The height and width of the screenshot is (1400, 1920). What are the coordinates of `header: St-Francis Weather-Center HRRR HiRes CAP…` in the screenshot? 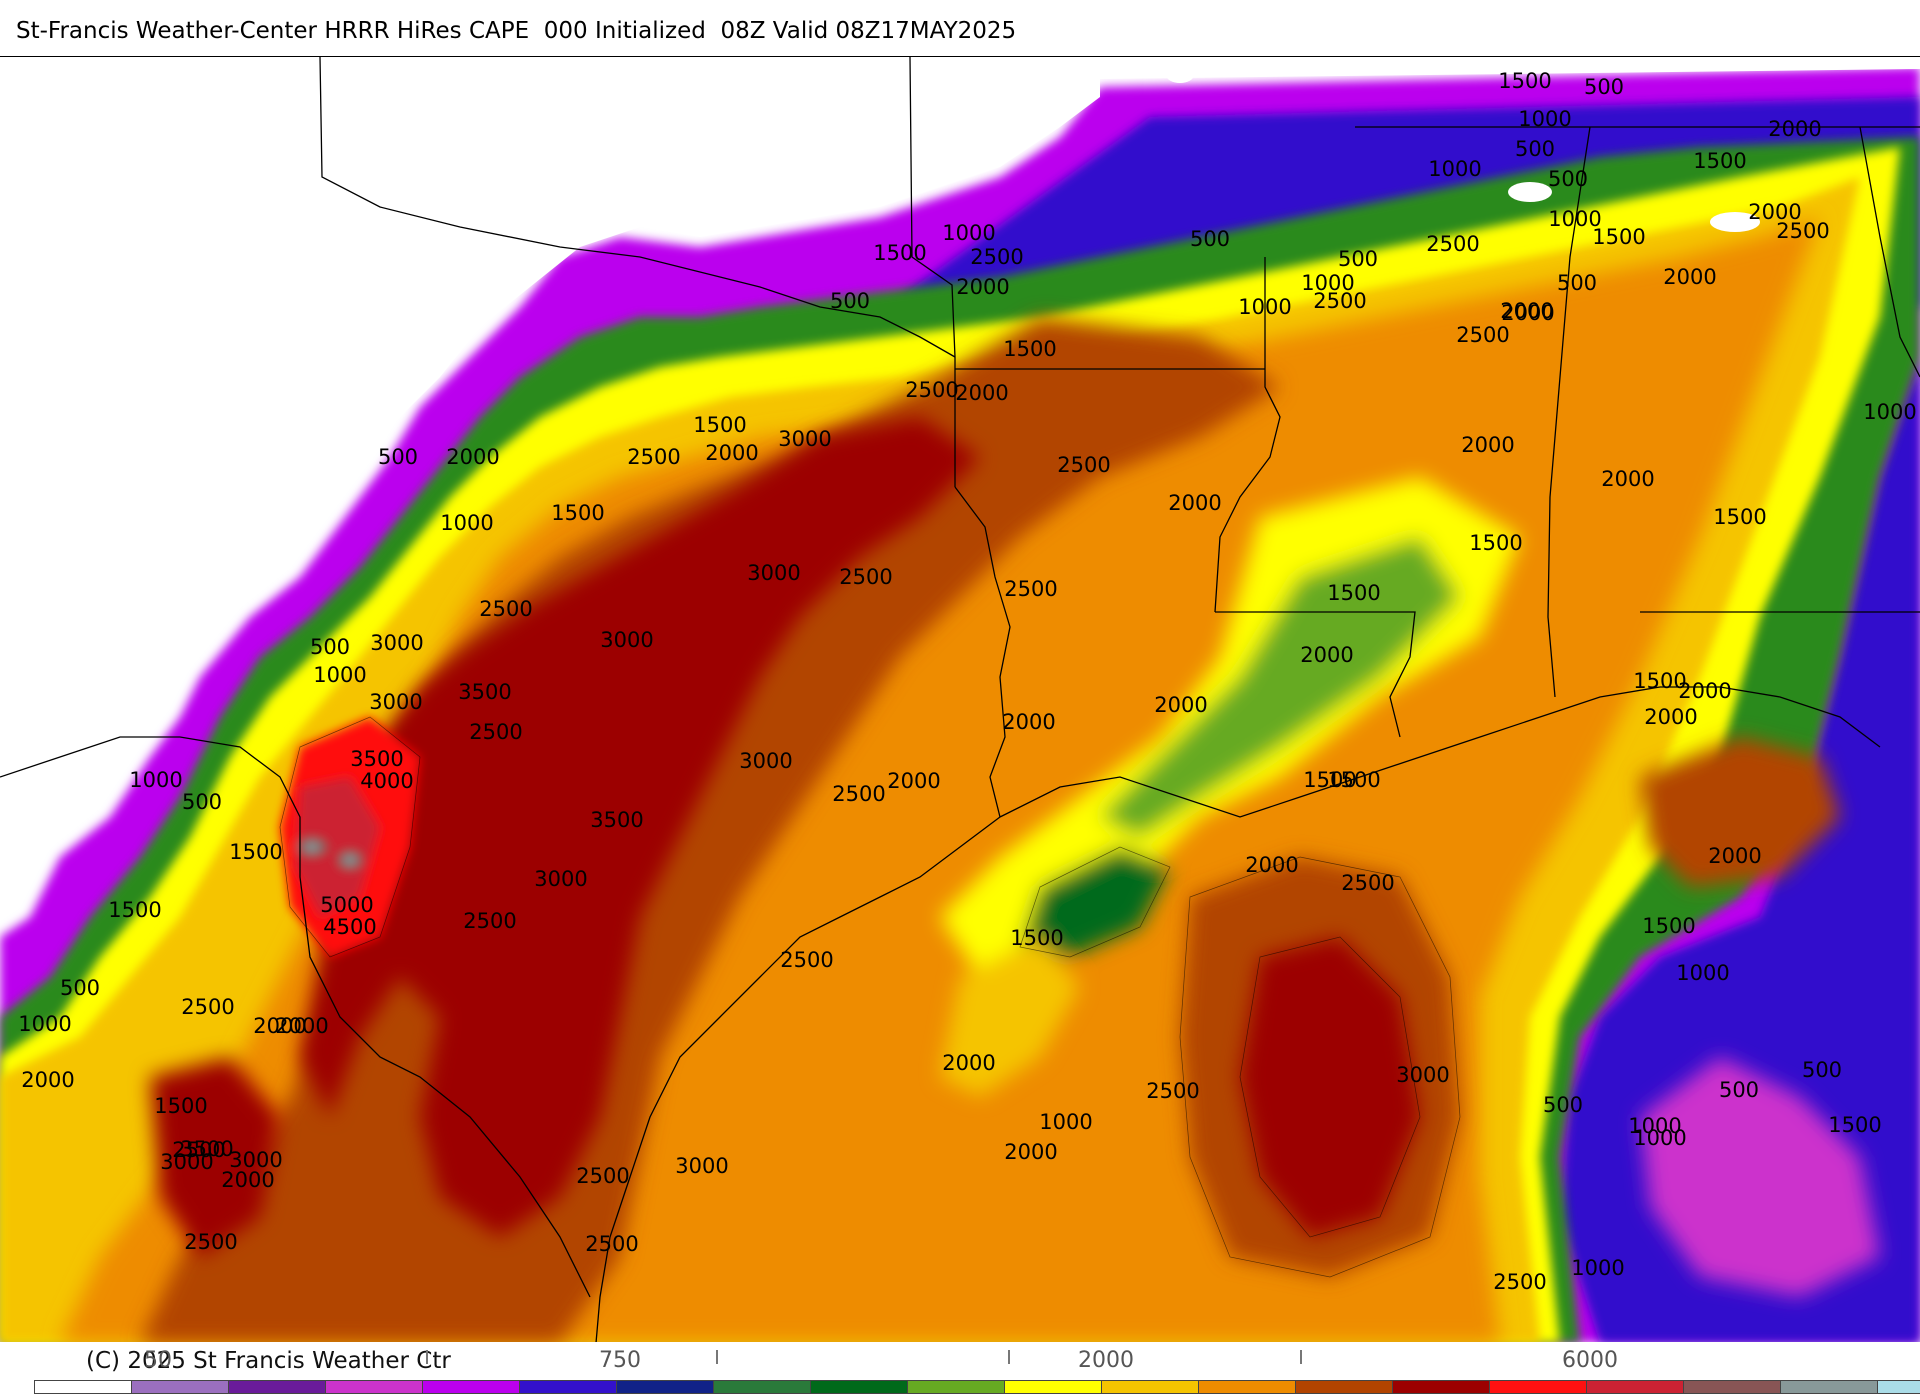 It's located at (960, 28).